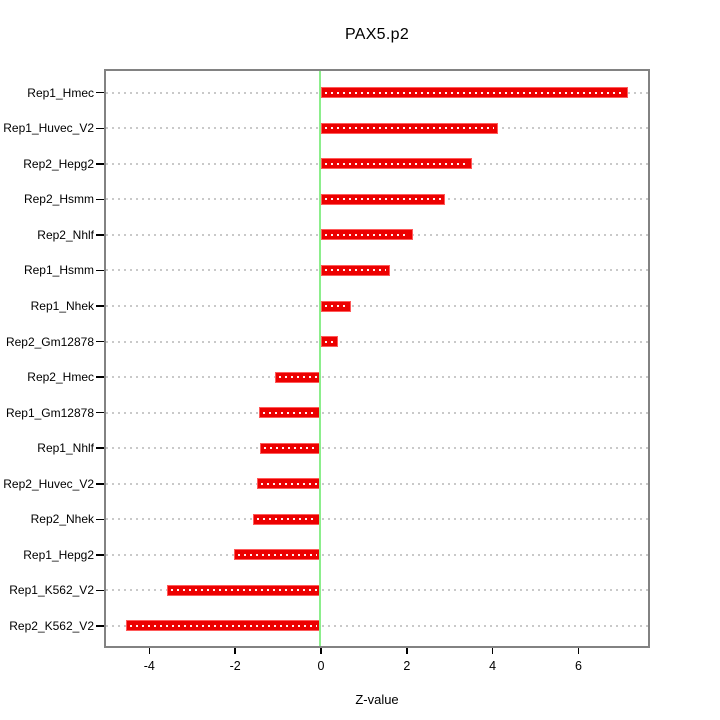 The image size is (720, 720). Describe the element at coordinates (58, 199) in the screenshot. I see `category-label: Rep2_Hsmm` at that location.